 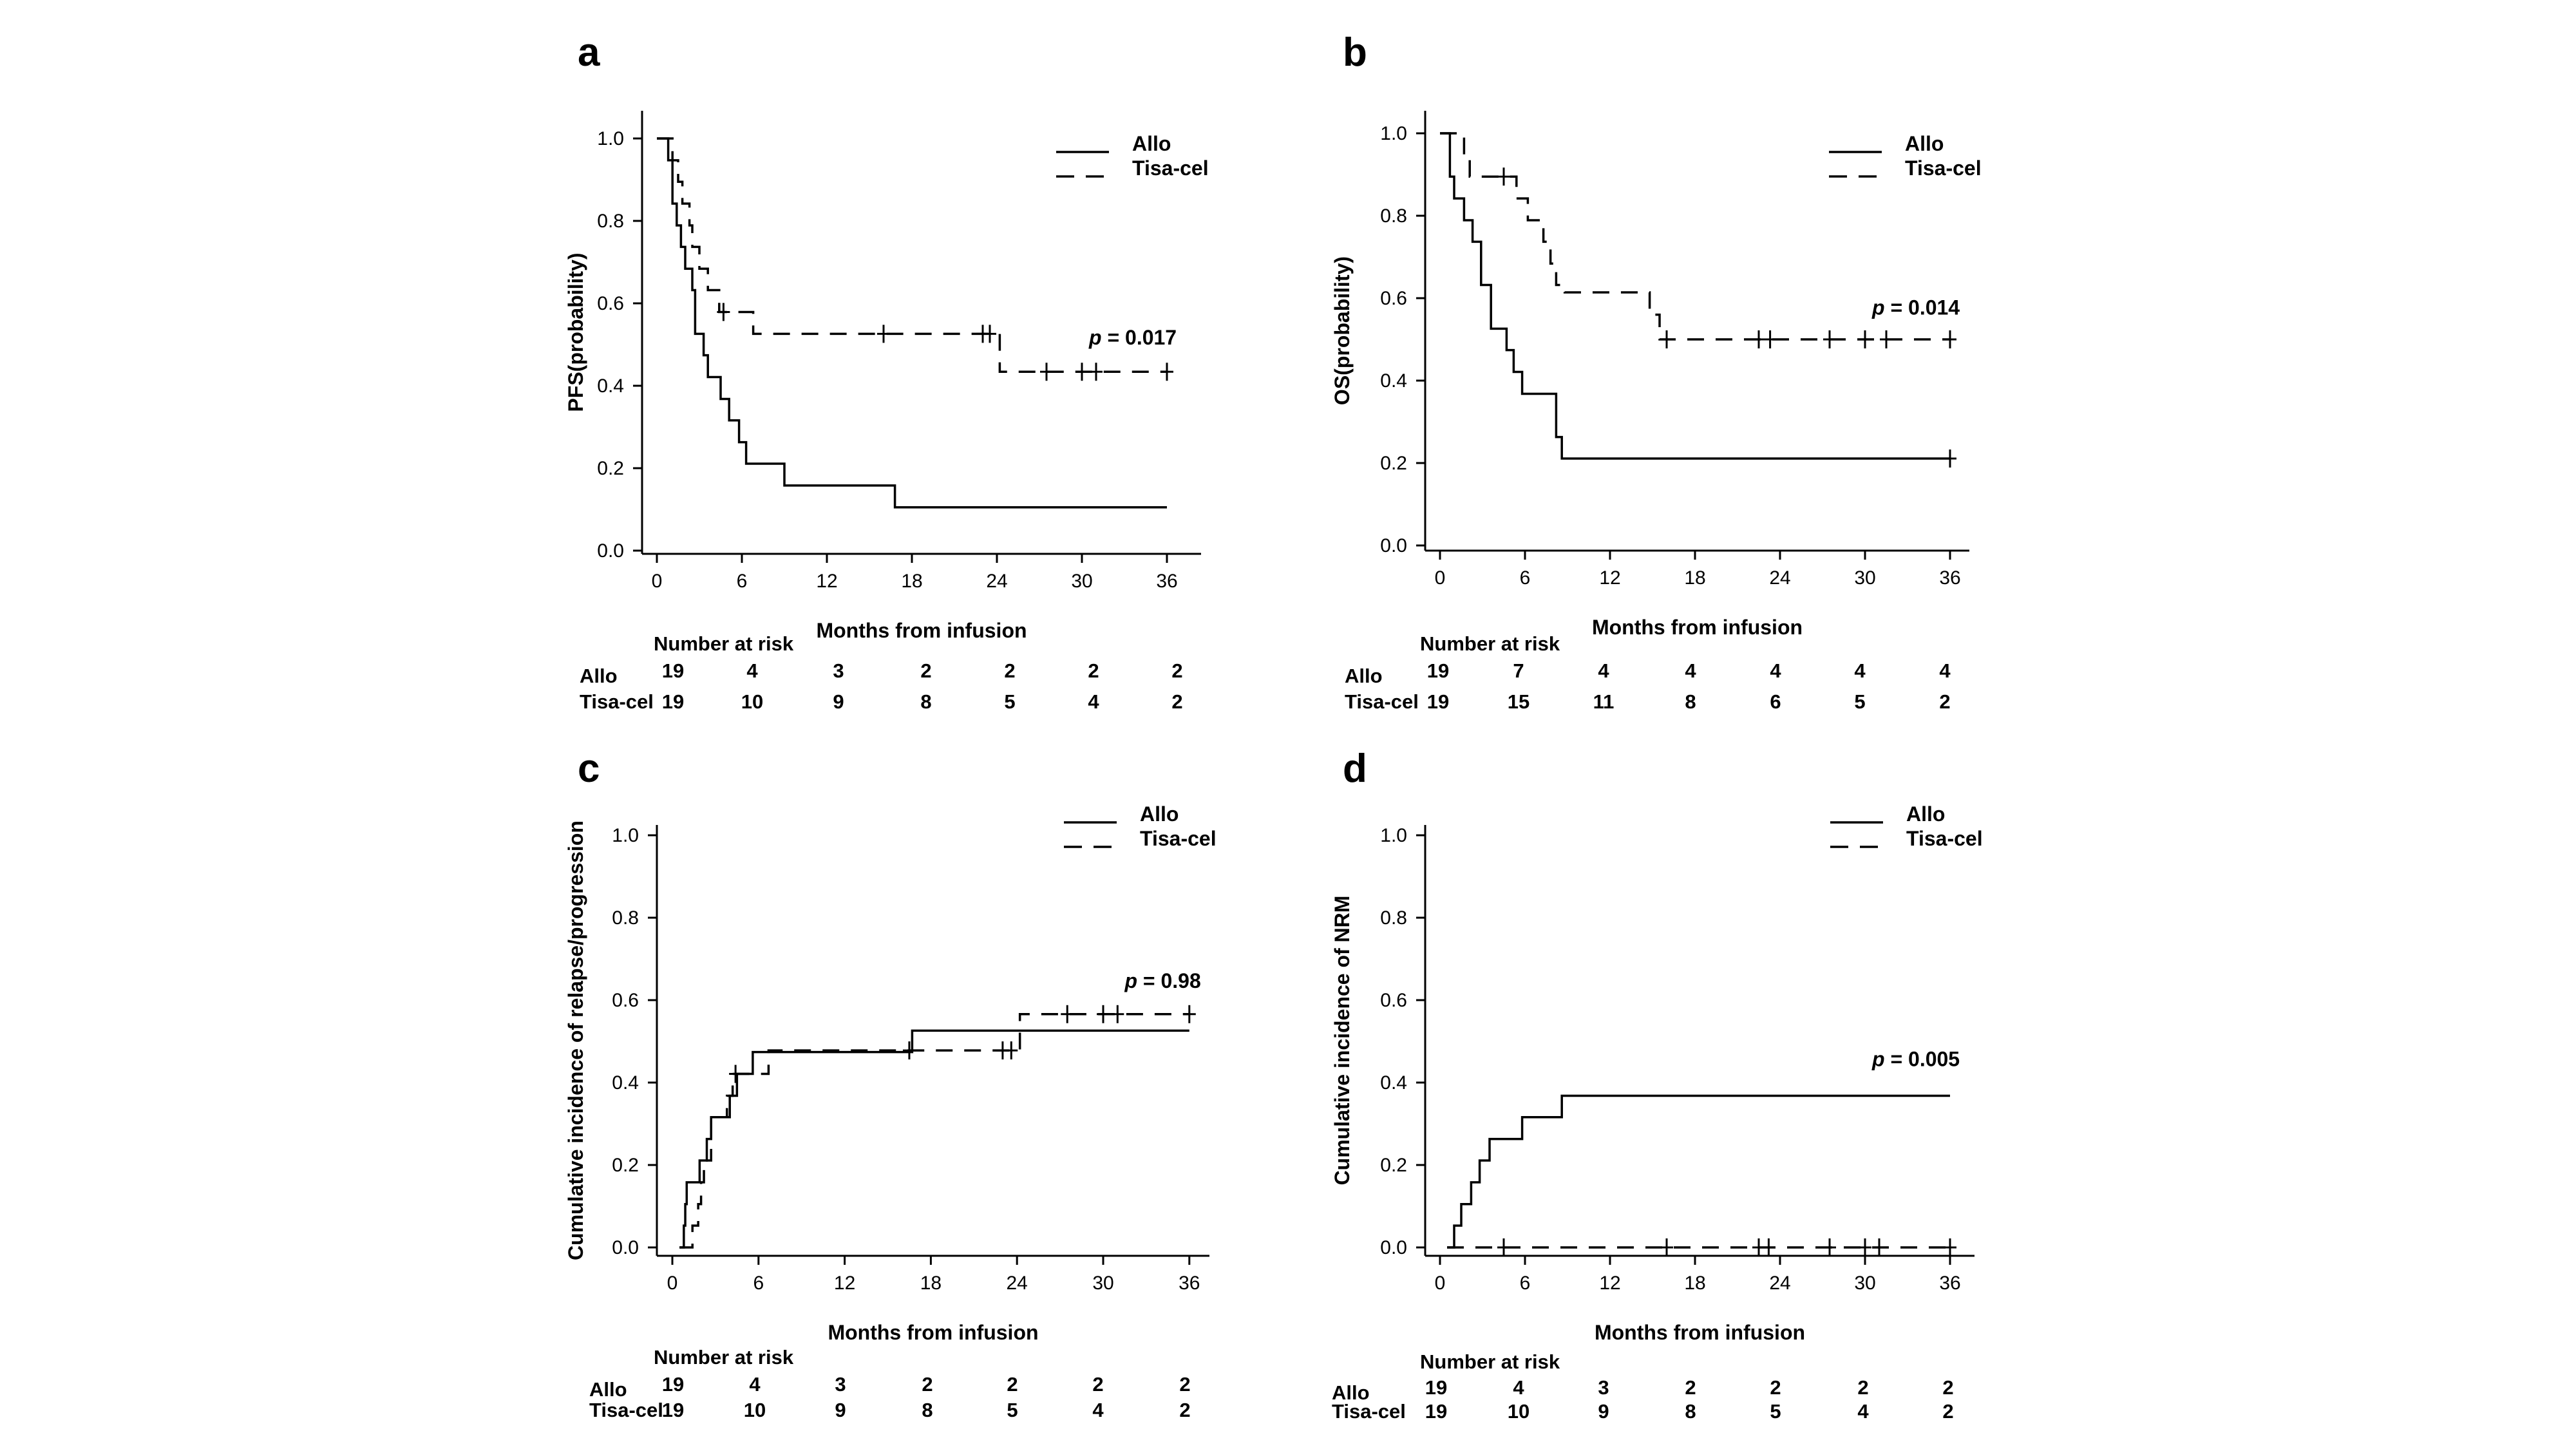 What do you see at coordinates (1915, 307) in the screenshot?
I see `p-value-annotation: p = 0.014` at bounding box center [1915, 307].